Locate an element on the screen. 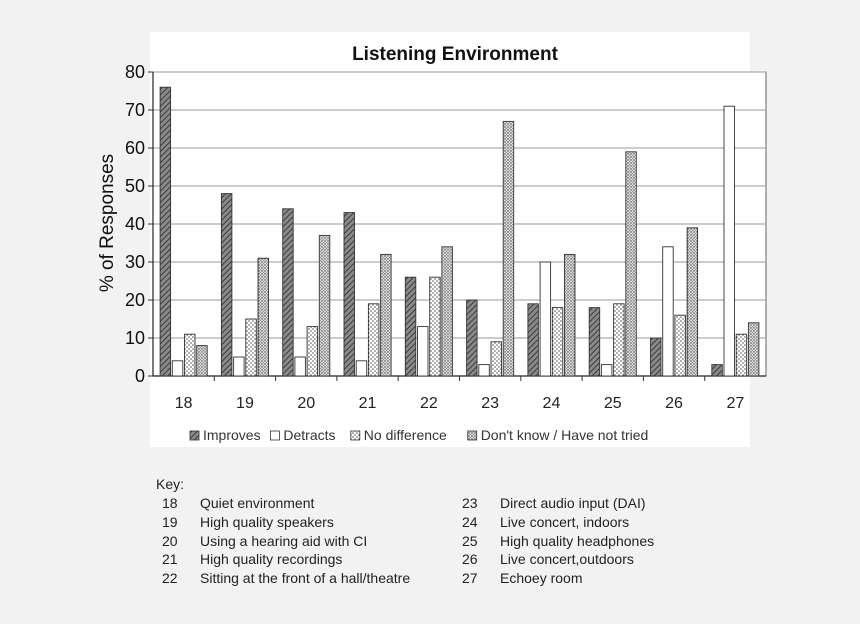 This screenshot has width=860, height=624. key-item-number: 19 is located at coordinates (170, 521).